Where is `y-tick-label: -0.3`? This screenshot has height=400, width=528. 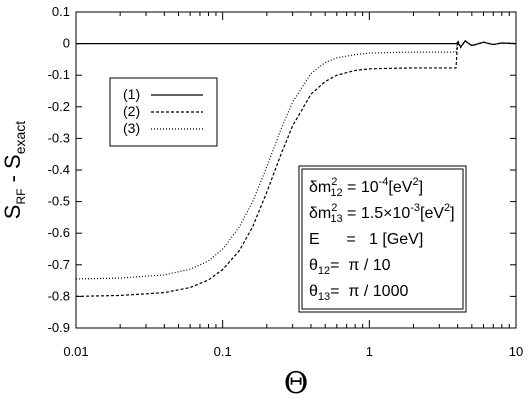 y-tick-label: -0.3 is located at coordinates (59, 137).